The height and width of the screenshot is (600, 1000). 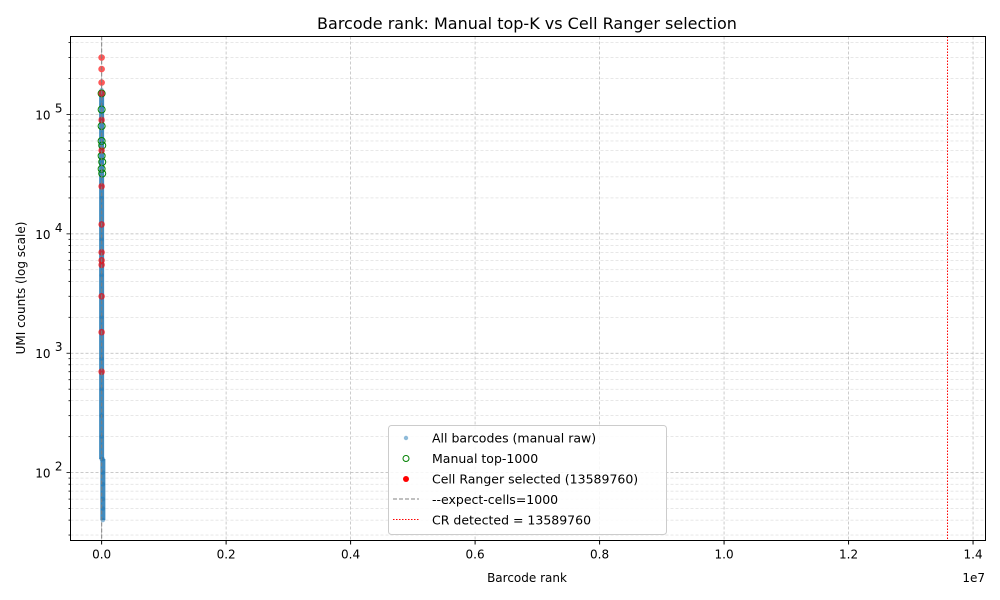 What do you see at coordinates (599, 555) in the screenshot?
I see `x-tick-label: 0.8` at bounding box center [599, 555].